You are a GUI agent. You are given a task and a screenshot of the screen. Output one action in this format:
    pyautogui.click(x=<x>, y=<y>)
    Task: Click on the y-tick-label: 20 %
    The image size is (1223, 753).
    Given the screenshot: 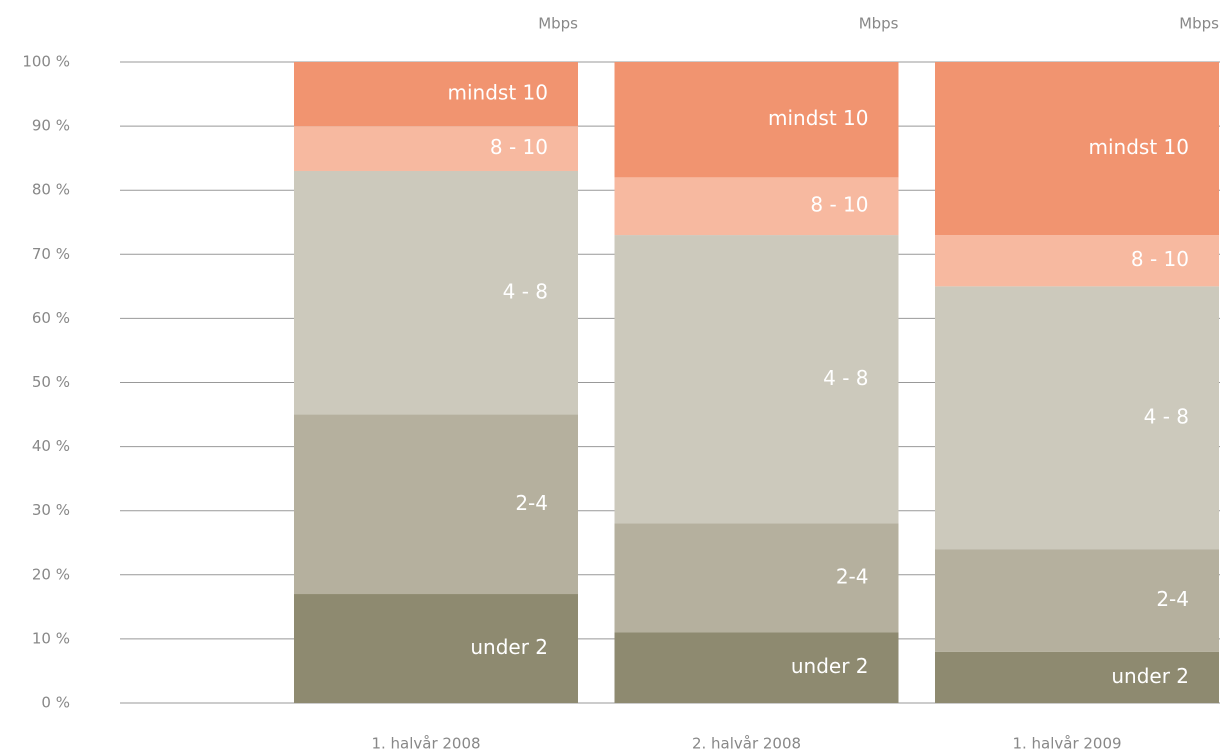 What is the action you would take?
    pyautogui.click(x=51, y=574)
    